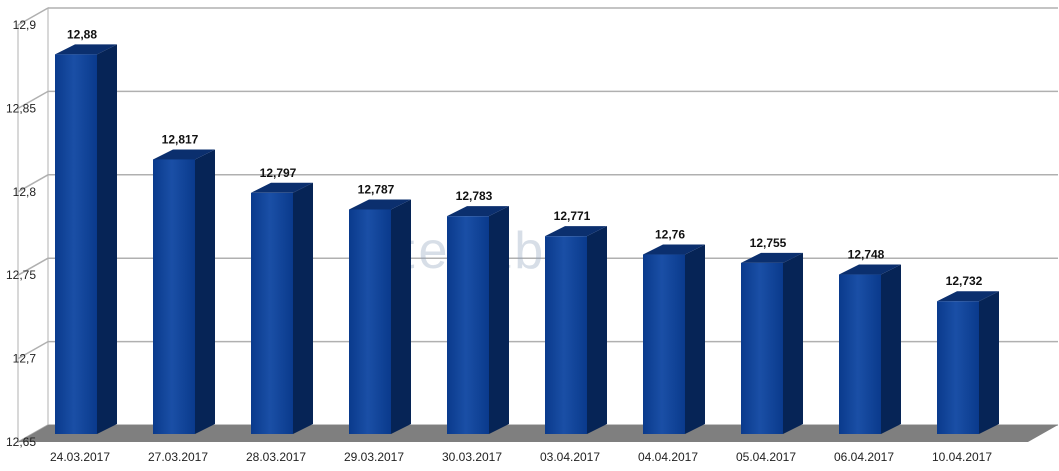 The width and height of the screenshot is (1059, 471). I want to click on data-label: 12,732, so click(964, 281).